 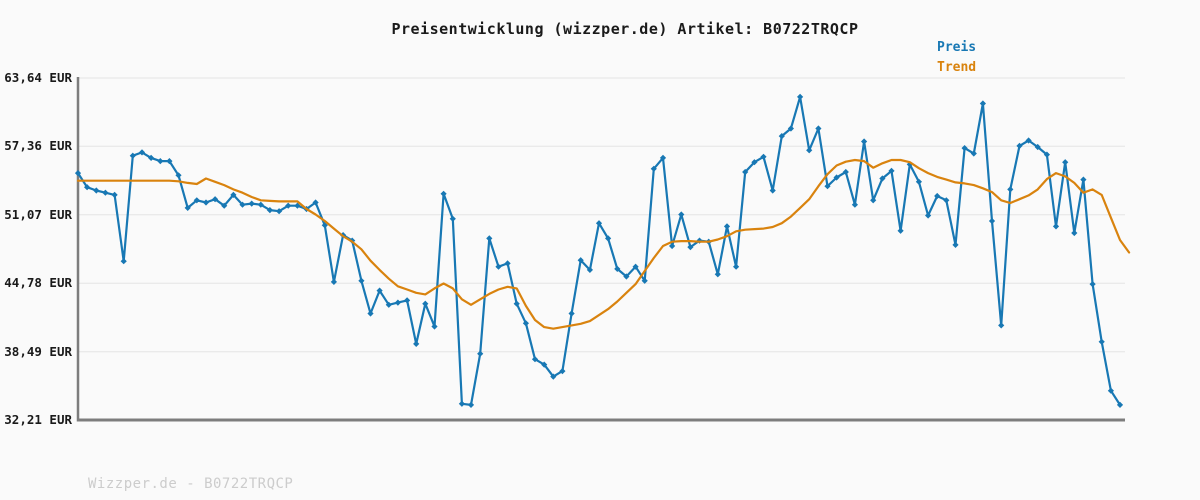 I want to click on legend-label-preis: Preis, so click(x=957, y=47).